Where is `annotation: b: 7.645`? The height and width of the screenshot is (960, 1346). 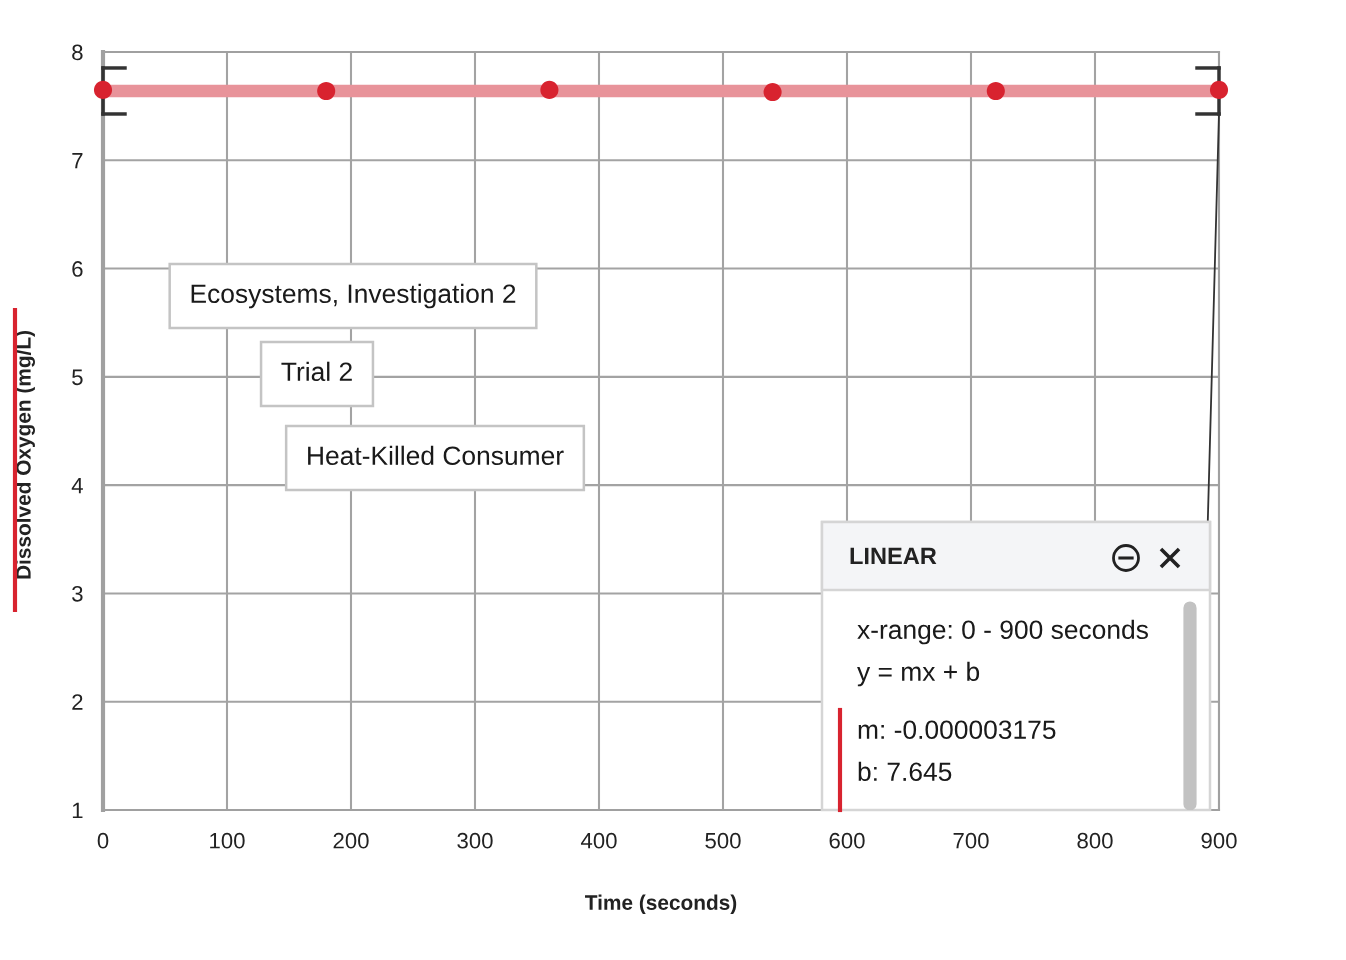 annotation: b: 7.645 is located at coordinates (905, 771).